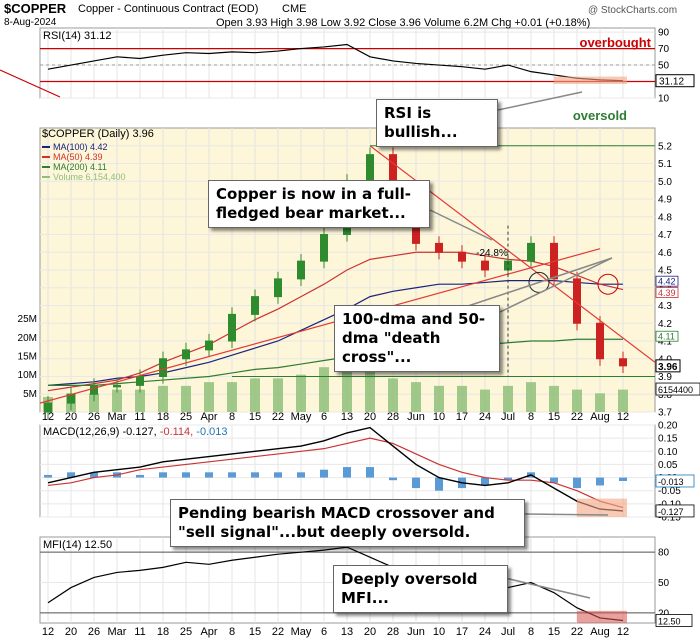 This screenshot has height=639, width=700. What do you see at coordinates (27, 338) in the screenshot?
I see `volume-tick-label: 20M` at bounding box center [27, 338].